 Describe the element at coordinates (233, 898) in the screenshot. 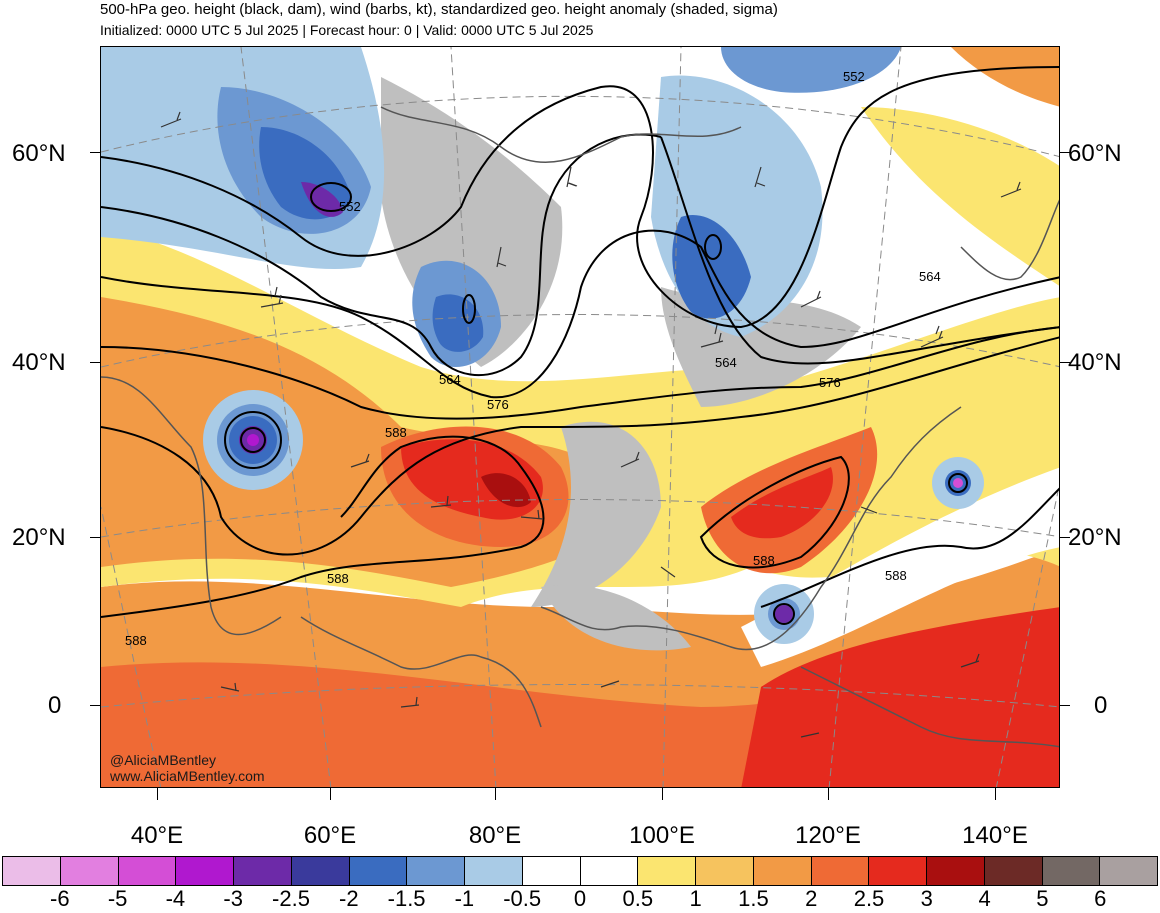

I see `colorbar-label: -3` at that location.